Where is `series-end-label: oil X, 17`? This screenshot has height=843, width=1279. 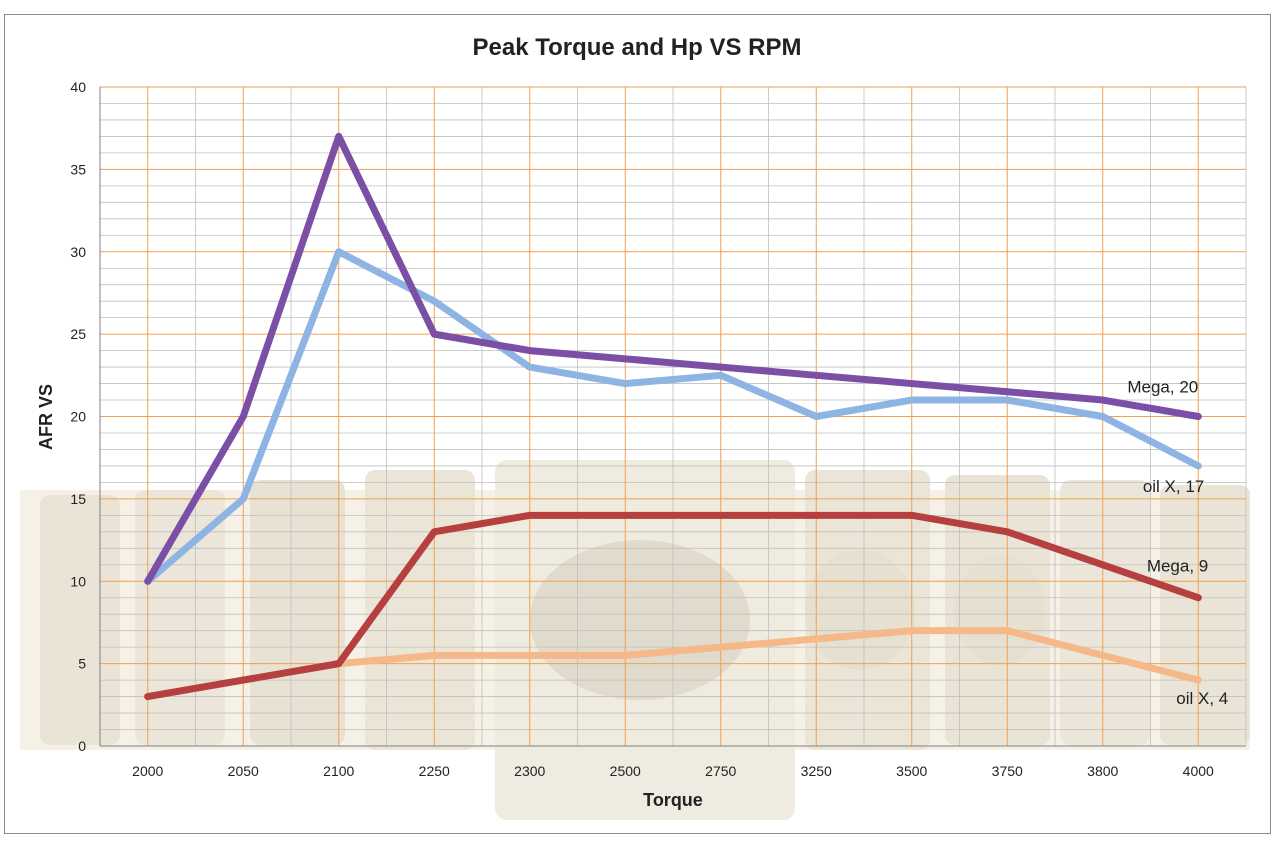
series-end-label: oil X, 17 is located at coordinates (1173, 486).